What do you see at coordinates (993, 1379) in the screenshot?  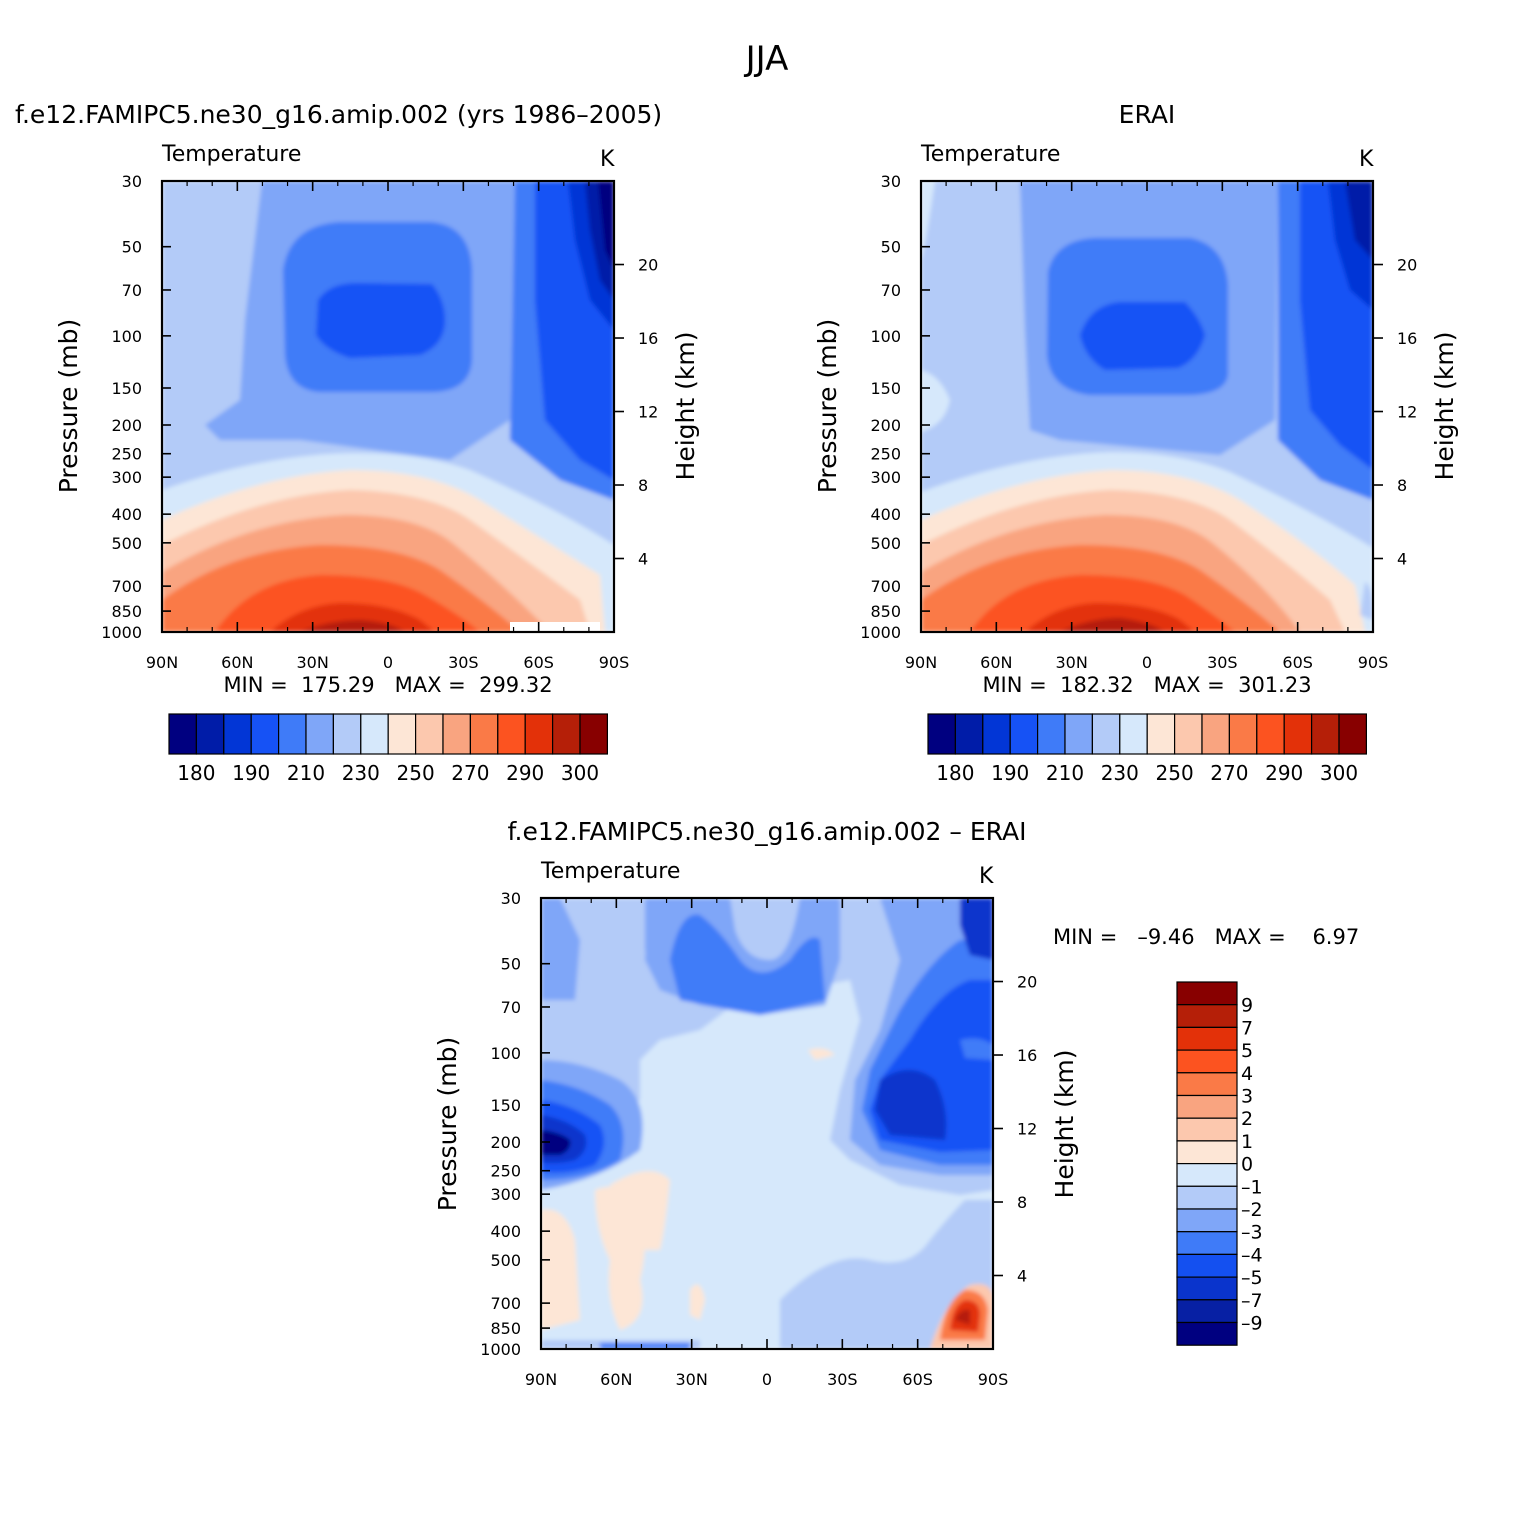 I see `x-tick-label: 90S` at bounding box center [993, 1379].